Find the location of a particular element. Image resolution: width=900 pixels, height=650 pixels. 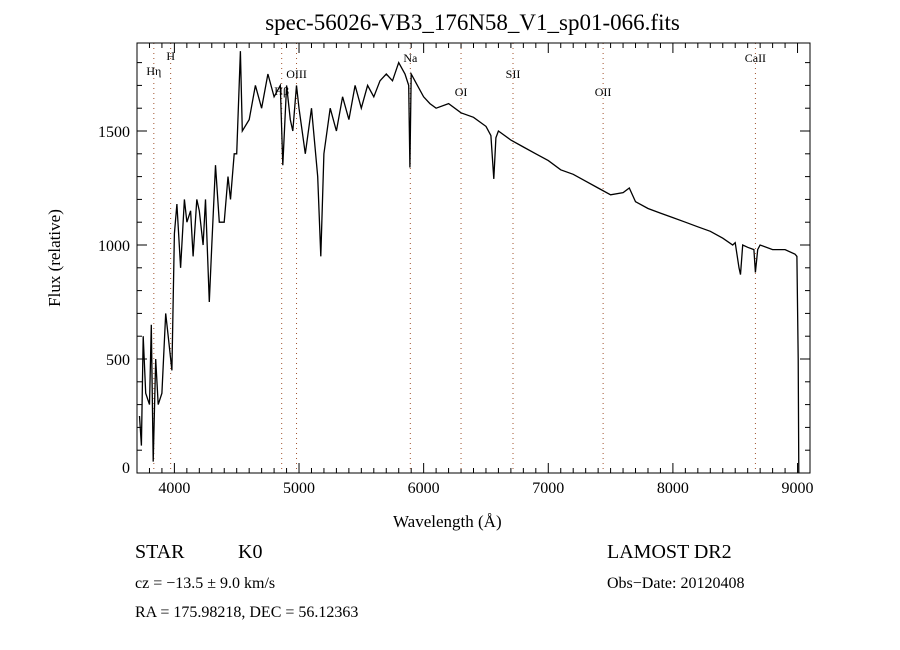

x-tick-label: 7000 is located at coordinates (548, 488).